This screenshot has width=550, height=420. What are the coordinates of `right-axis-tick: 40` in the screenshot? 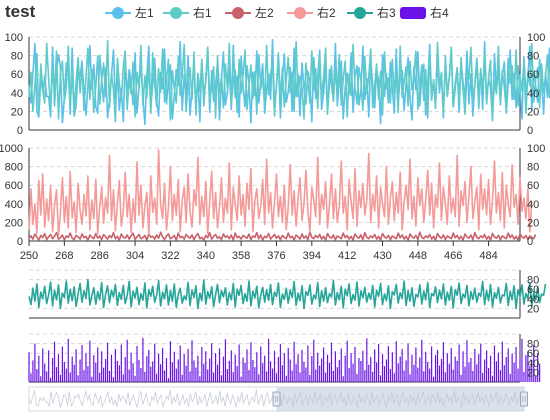 It's located at (533, 364).